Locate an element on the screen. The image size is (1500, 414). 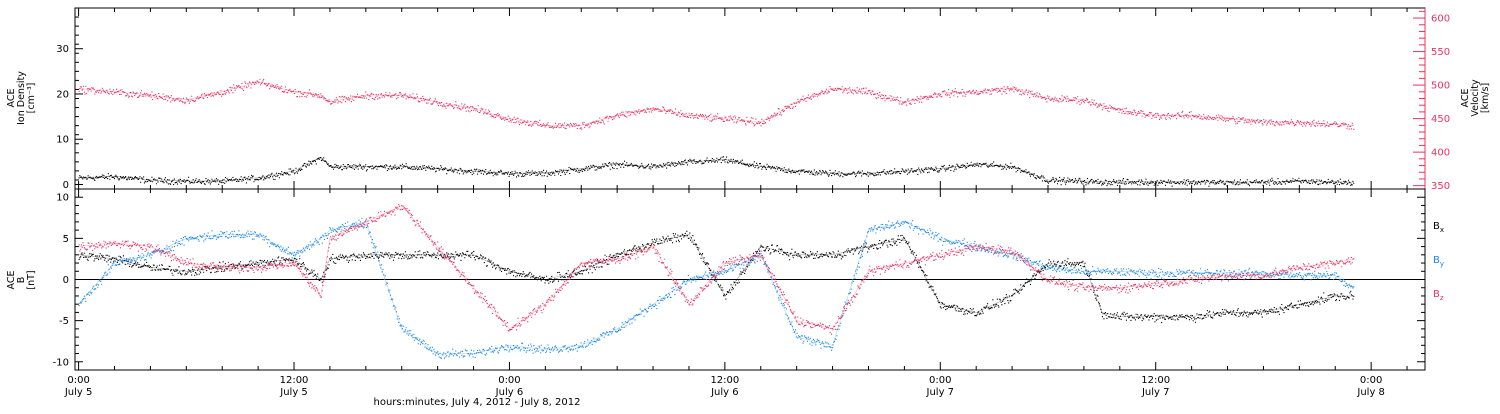
legend-by-name: B is located at coordinates (1436, 260).